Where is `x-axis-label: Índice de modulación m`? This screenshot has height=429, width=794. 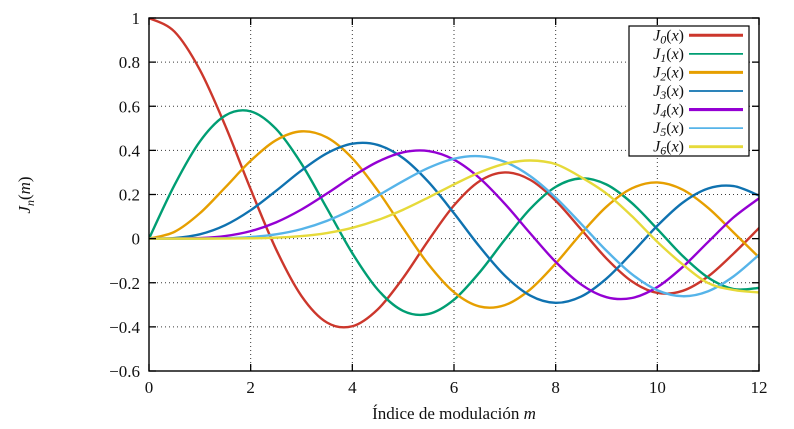 x-axis-label: Índice de modulación m is located at coordinates (454, 413).